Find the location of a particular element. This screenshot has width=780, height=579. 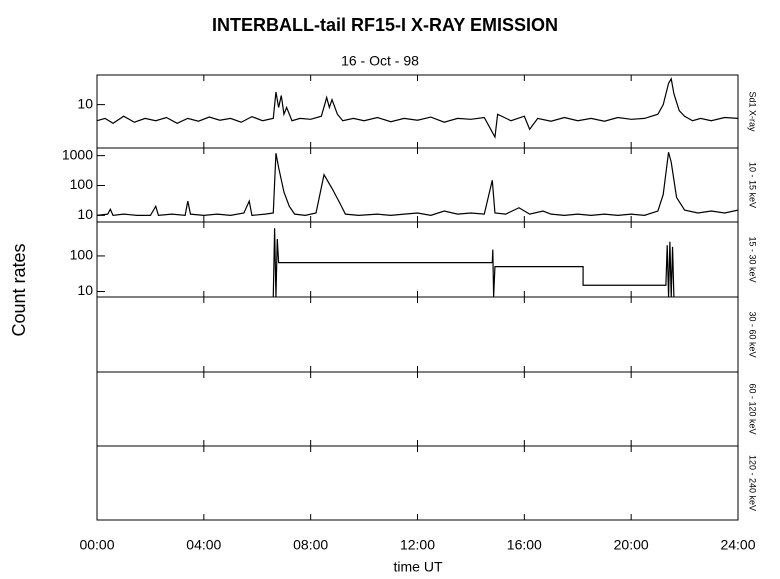

x-tick-label: 24:00 is located at coordinates (737, 545).